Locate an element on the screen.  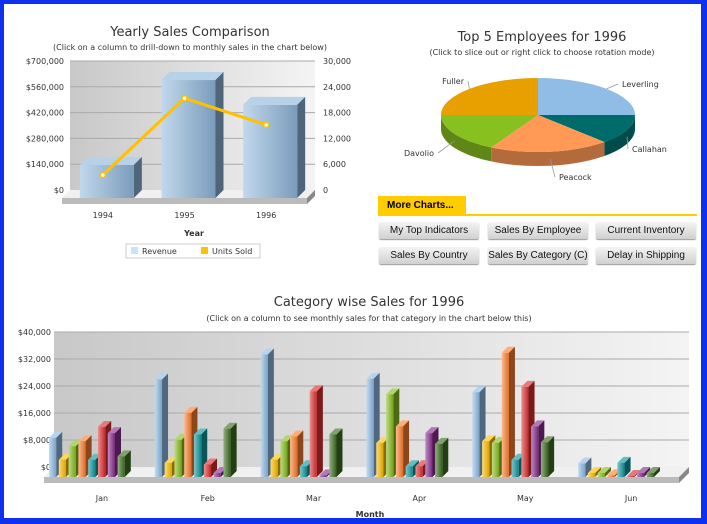
yearly-title: Yearly Sales Comparison is located at coordinates (189, 32).